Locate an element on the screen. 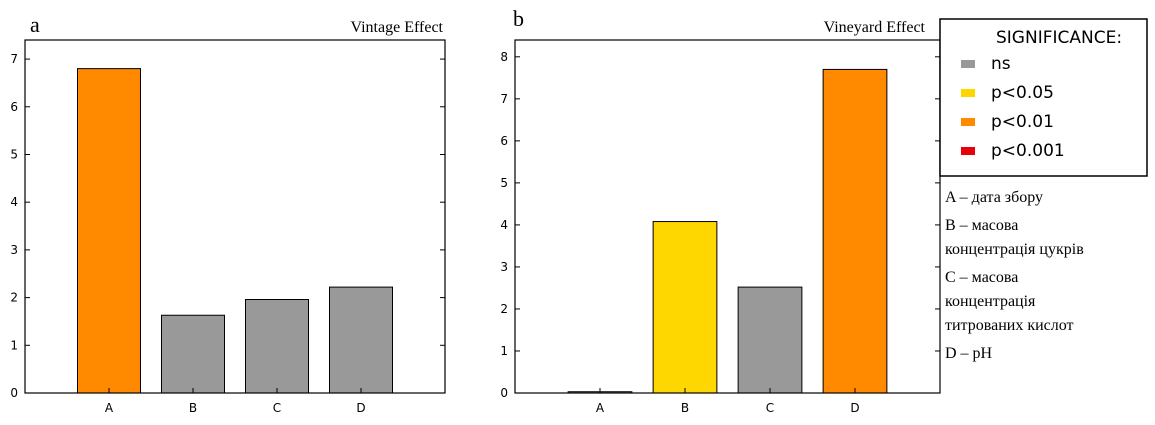  panel-a-letter: a is located at coordinates (35, 24).